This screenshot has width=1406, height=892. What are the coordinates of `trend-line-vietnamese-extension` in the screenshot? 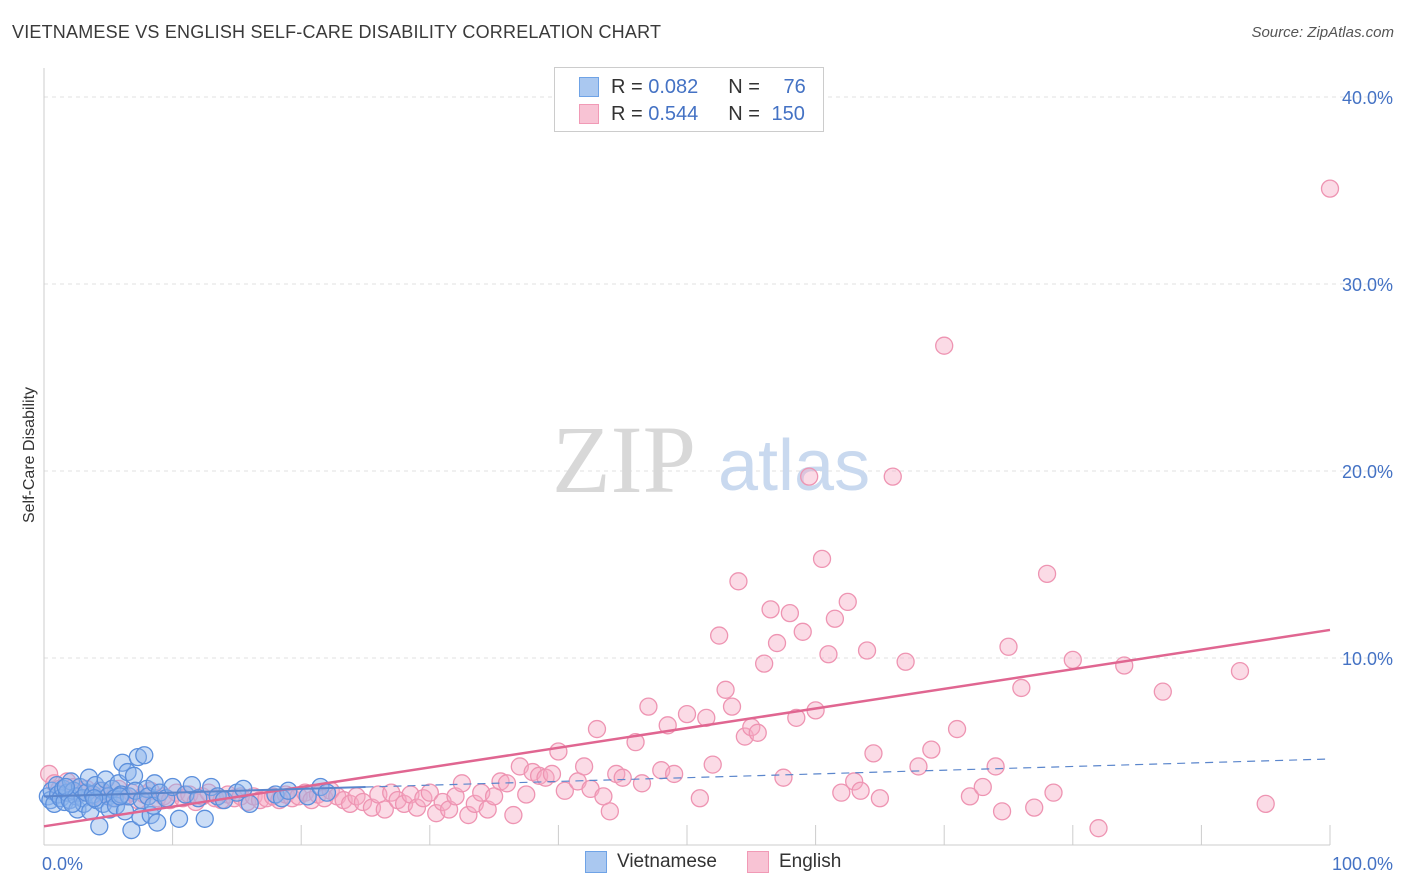 It's located at (848, 773).